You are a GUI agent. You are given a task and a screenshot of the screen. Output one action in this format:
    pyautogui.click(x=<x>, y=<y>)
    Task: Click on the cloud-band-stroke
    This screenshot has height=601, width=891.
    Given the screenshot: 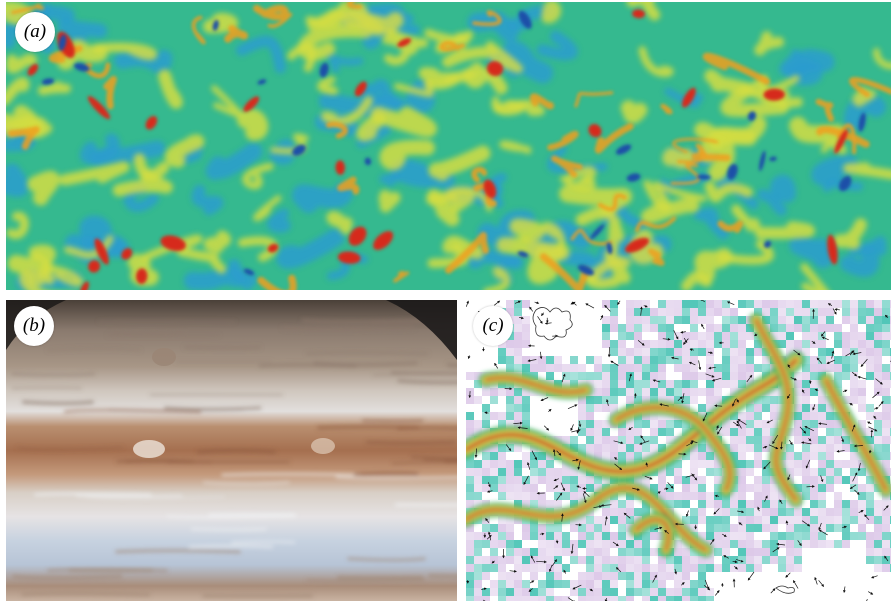 What is the action you would take?
    pyautogui.click(x=367, y=353)
    